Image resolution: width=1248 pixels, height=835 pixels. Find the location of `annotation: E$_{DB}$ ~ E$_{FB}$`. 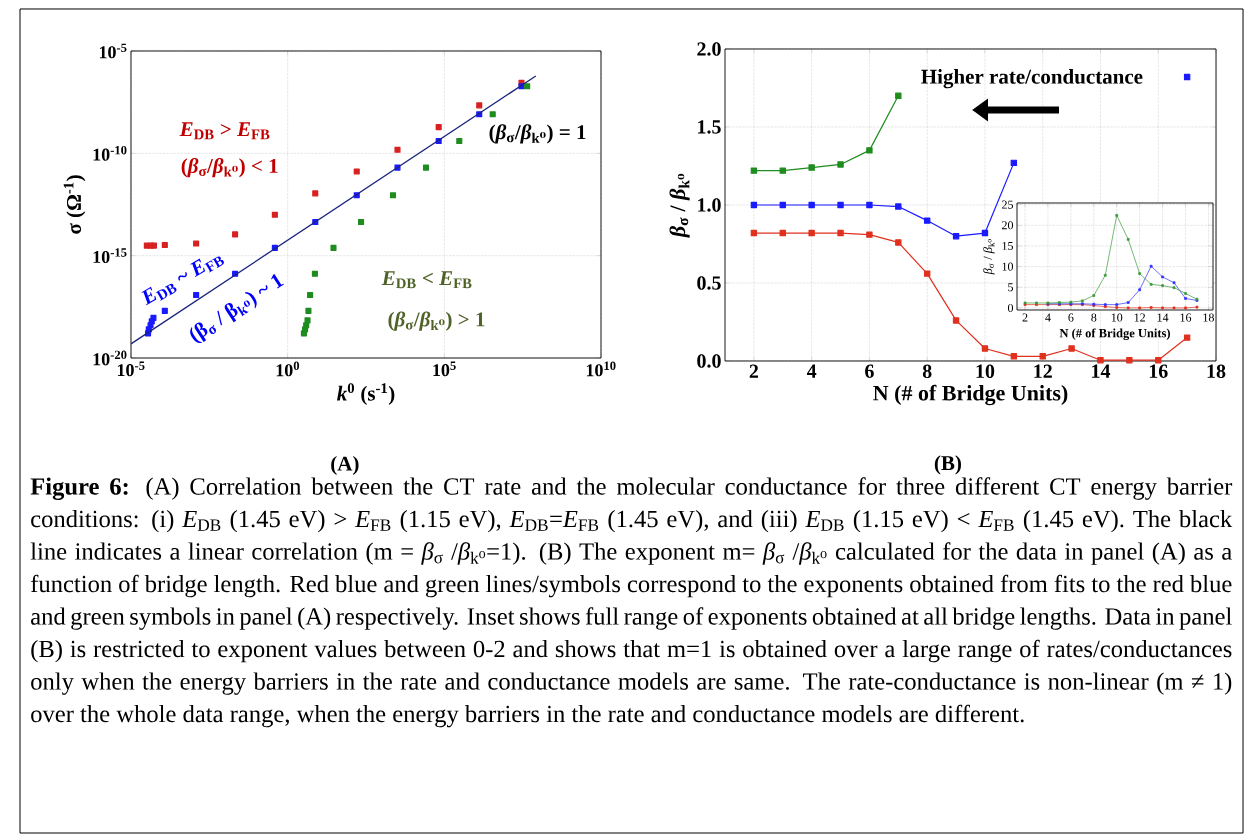

annotation: E$_{DB}$ ~ E$_{FB}$ is located at coordinates (182, 281).